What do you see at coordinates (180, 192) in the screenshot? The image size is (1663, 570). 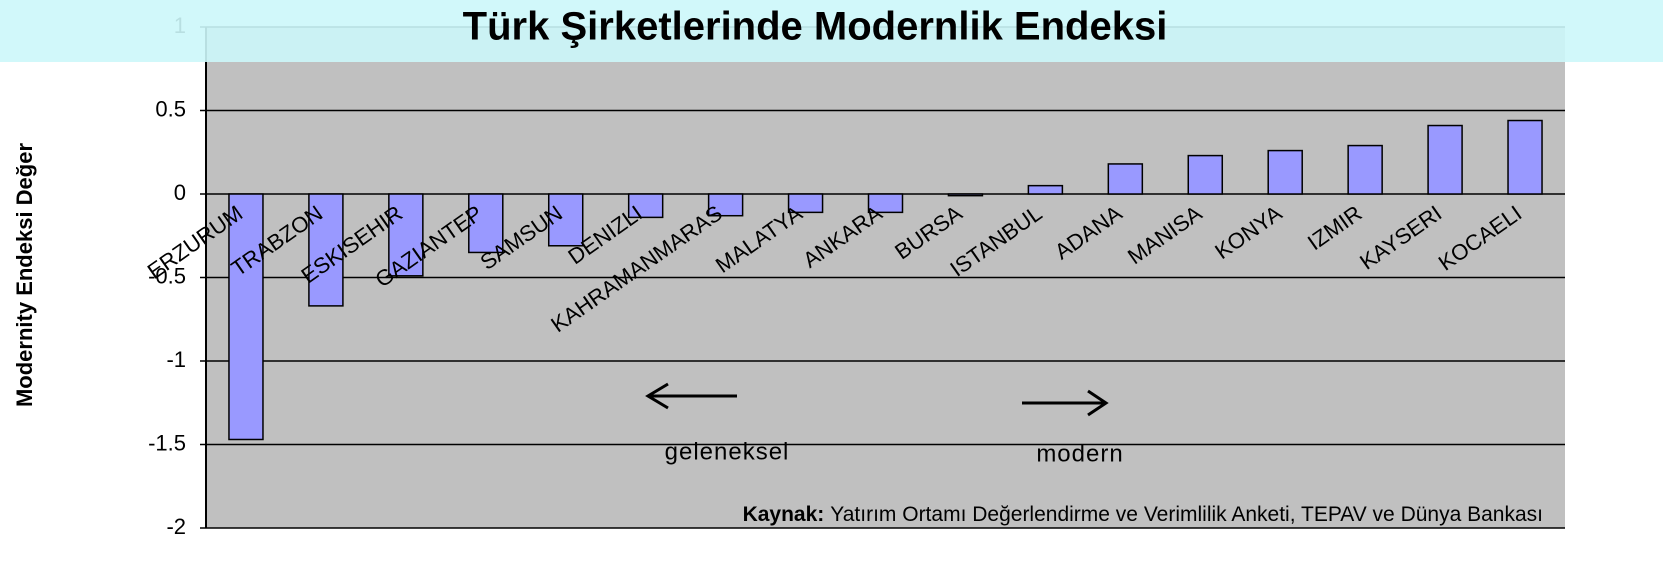 I see `y-tick-label: 0` at bounding box center [180, 192].